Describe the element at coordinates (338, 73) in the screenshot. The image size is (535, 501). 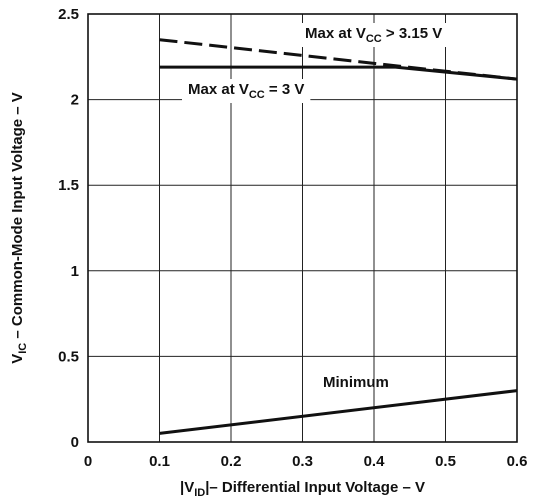
I see `series-max-vcc-3v-line` at that location.